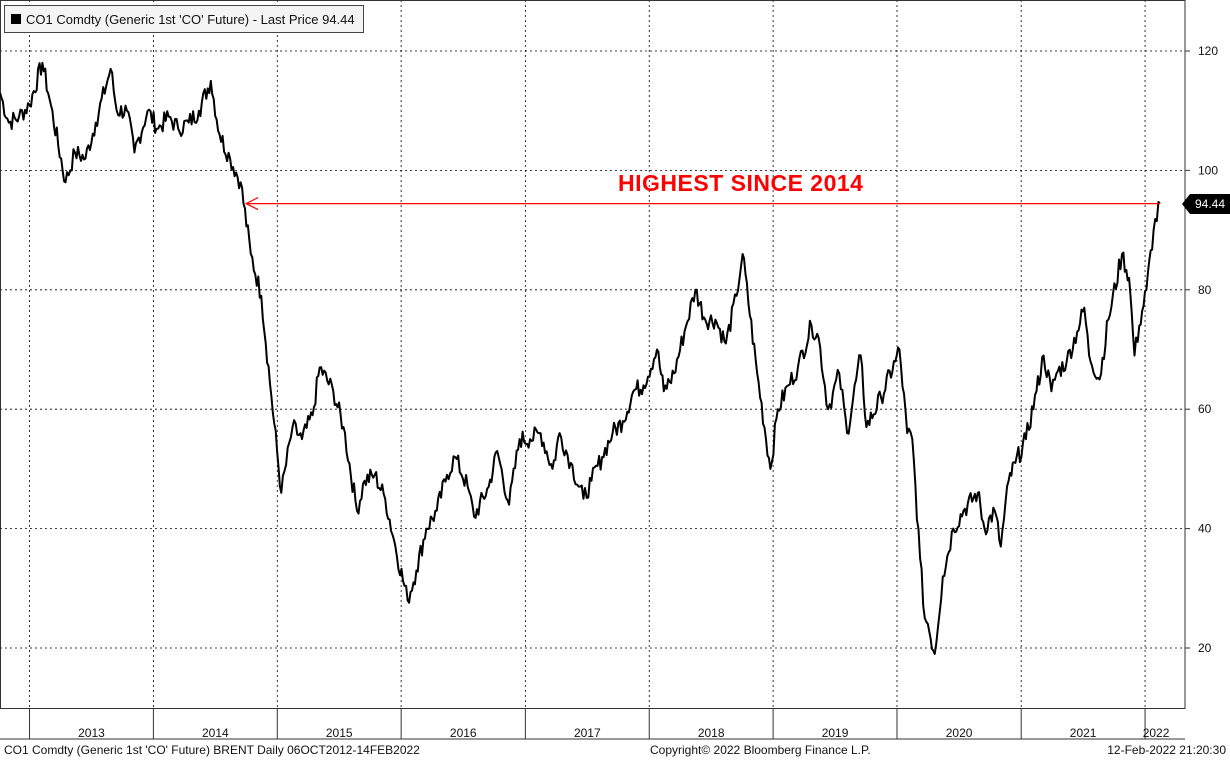  What do you see at coordinates (339, 733) in the screenshot?
I see `x-tick-label: 2015` at bounding box center [339, 733].